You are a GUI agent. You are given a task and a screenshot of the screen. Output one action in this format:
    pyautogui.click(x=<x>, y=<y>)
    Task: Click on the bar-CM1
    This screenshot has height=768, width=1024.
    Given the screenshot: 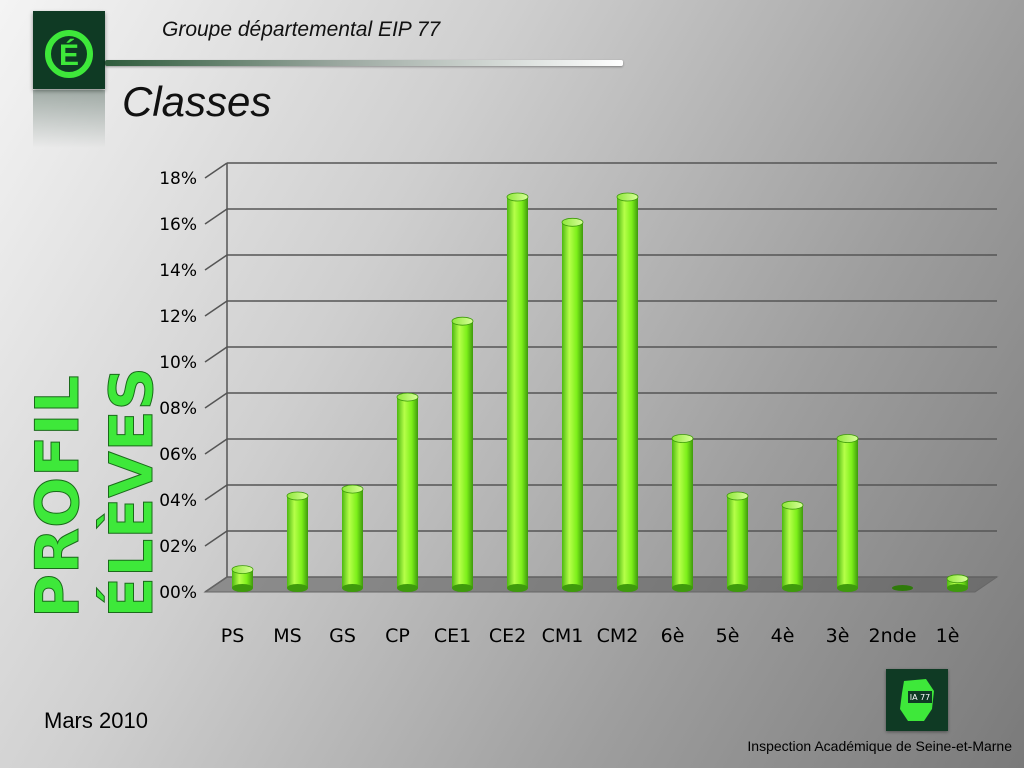 What is the action you would take?
    pyautogui.click(x=572, y=404)
    